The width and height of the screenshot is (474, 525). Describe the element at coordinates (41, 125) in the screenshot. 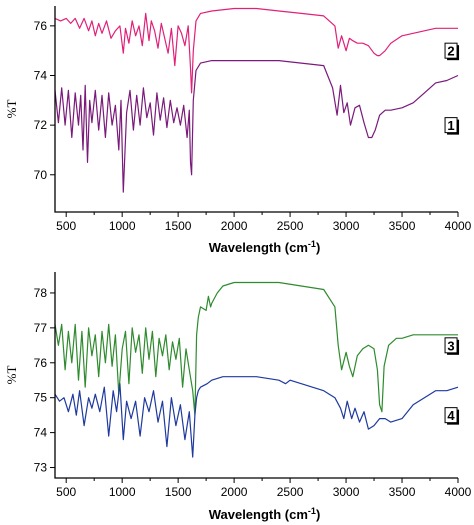

I see `y-tick-label: 72` at that location.